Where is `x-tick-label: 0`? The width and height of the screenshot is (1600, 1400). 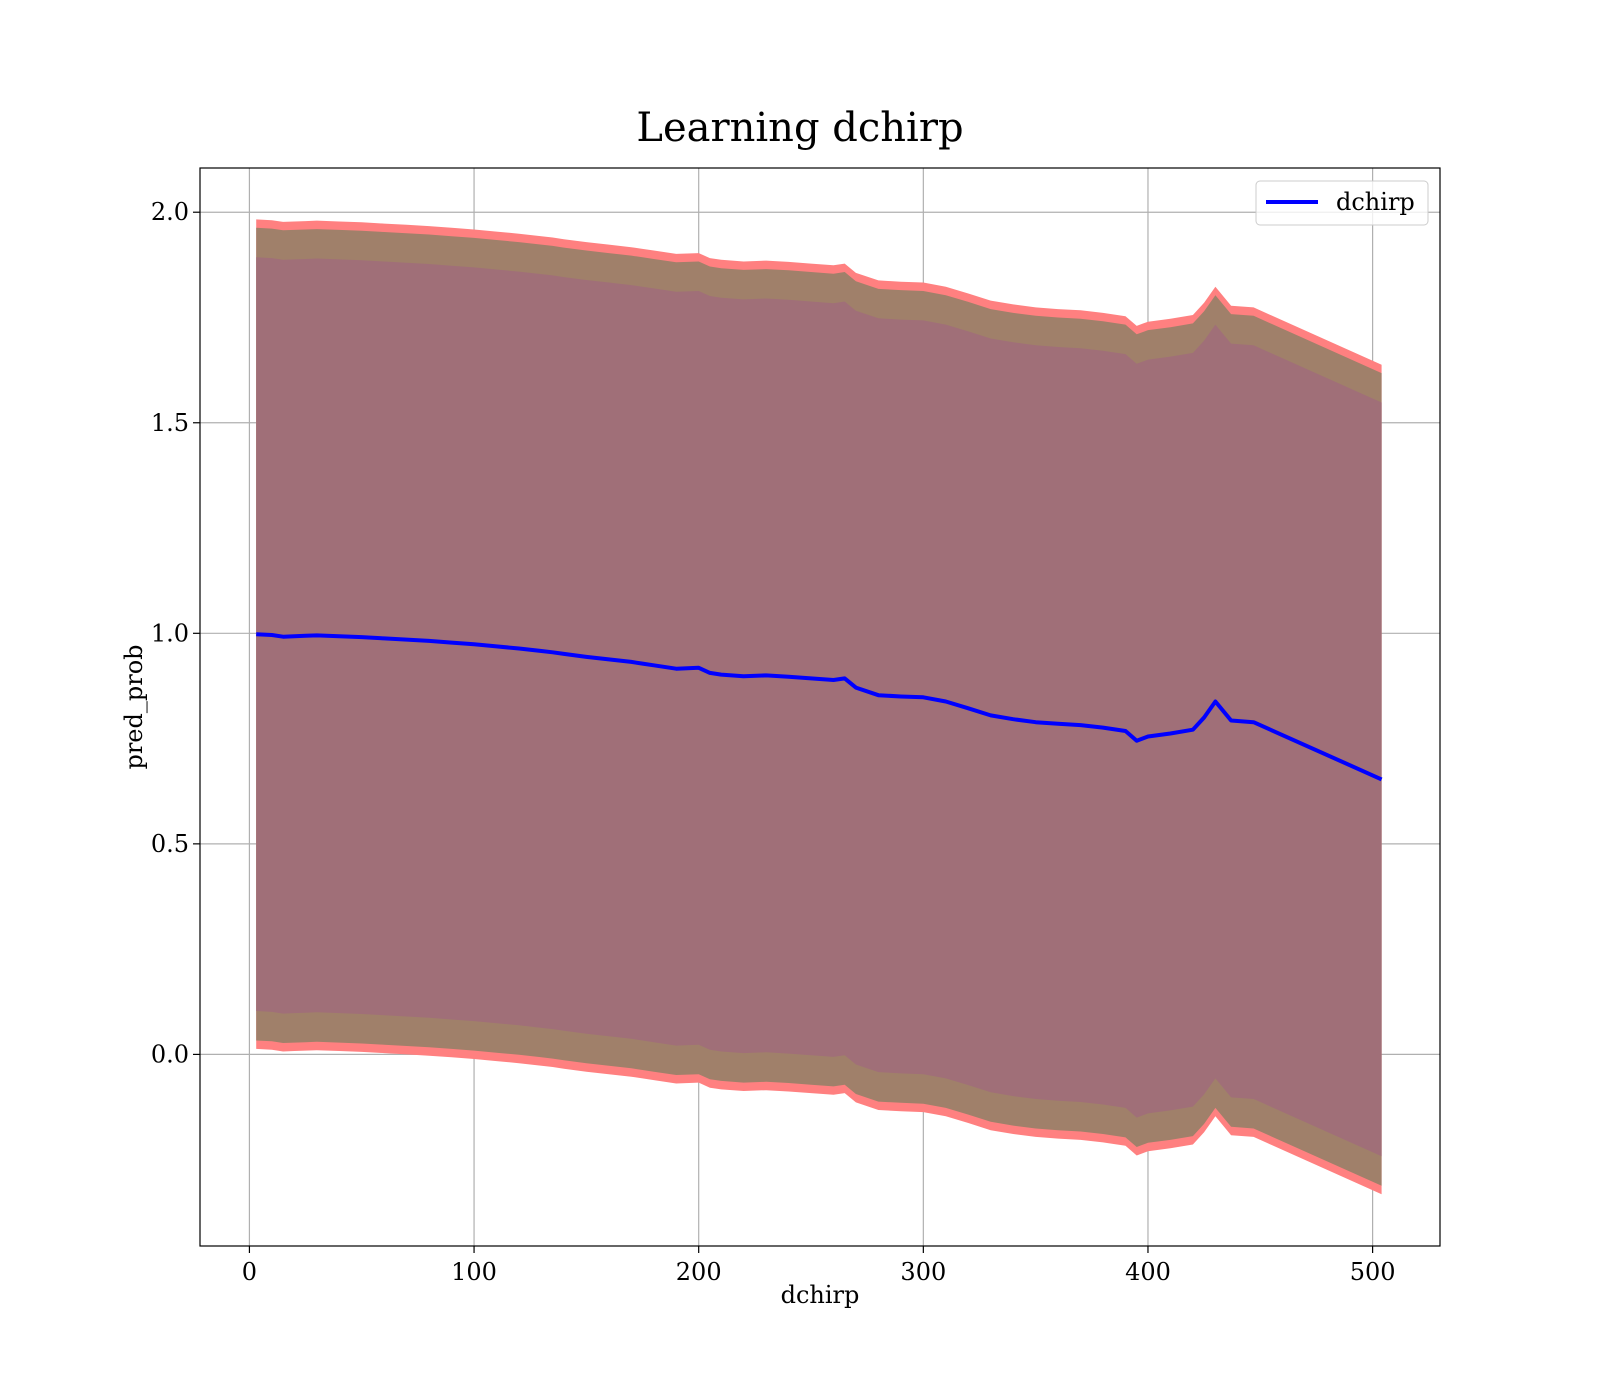 x-tick-label: 0 is located at coordinates (249, 1272).